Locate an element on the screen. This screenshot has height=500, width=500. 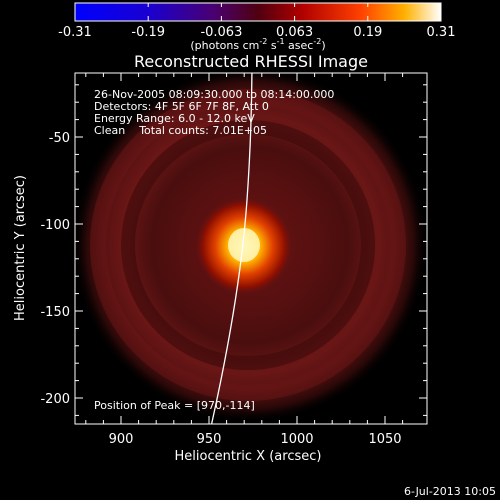
x-axis-label: Heliocentric X (arcsec) is located at coordinates (248, 456).